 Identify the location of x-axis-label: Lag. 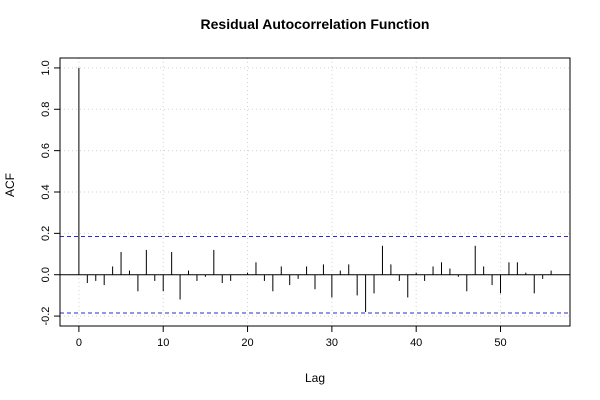
(315, 378).